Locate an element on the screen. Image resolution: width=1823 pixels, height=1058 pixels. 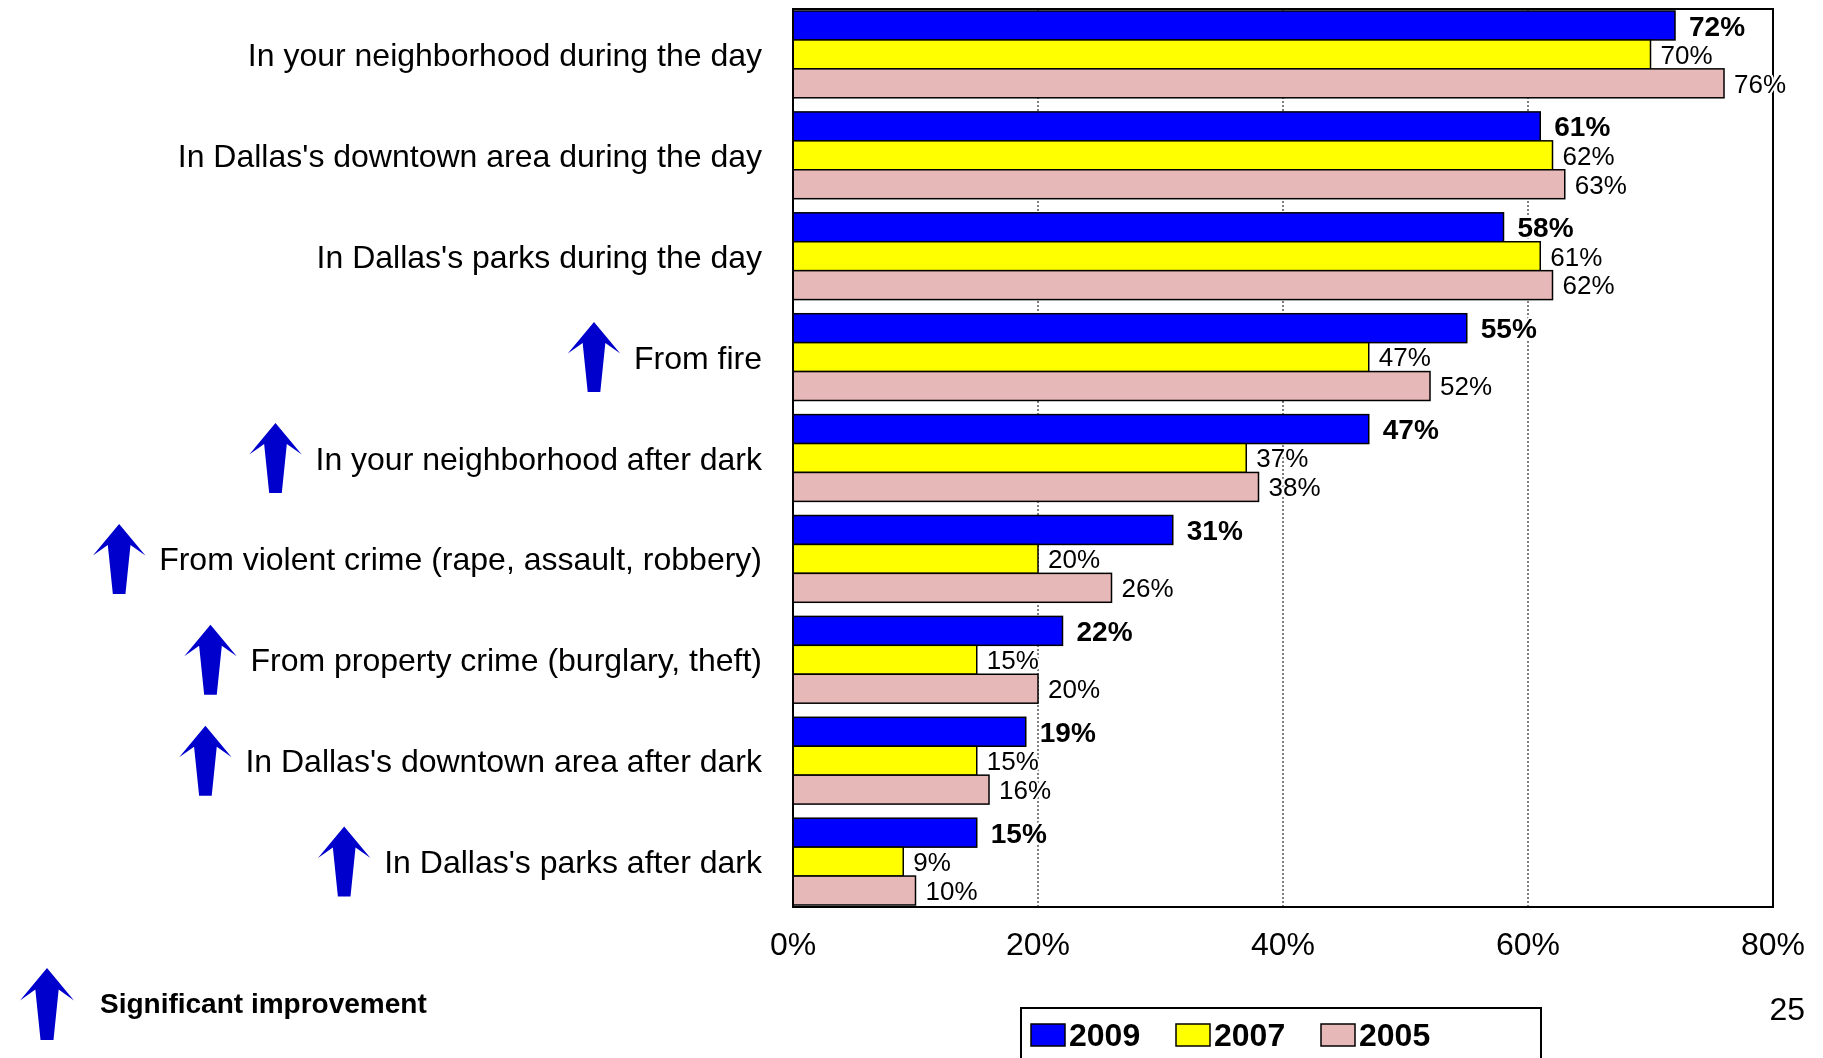
data-label: 26% is located at coordinates (1147, 588).